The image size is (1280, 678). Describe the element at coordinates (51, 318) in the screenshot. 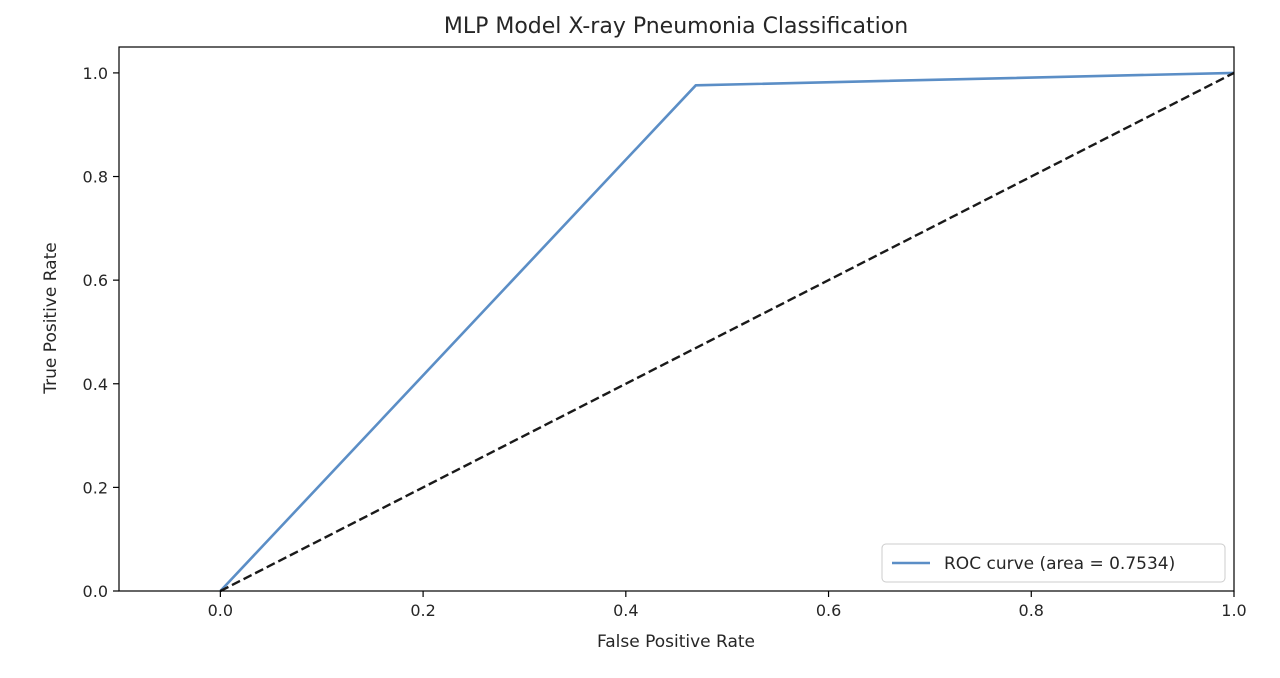

I see `y-axis-label: True Positive Rate` at that location.